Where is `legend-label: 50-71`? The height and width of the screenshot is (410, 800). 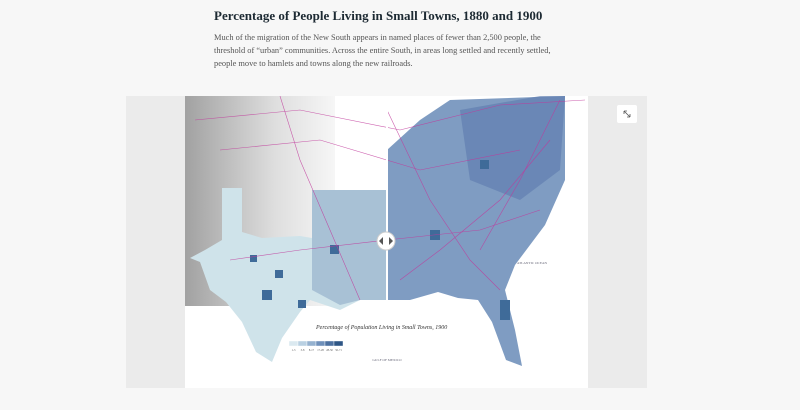 legend-label: 50-71 is located at coordinates (338, 350).